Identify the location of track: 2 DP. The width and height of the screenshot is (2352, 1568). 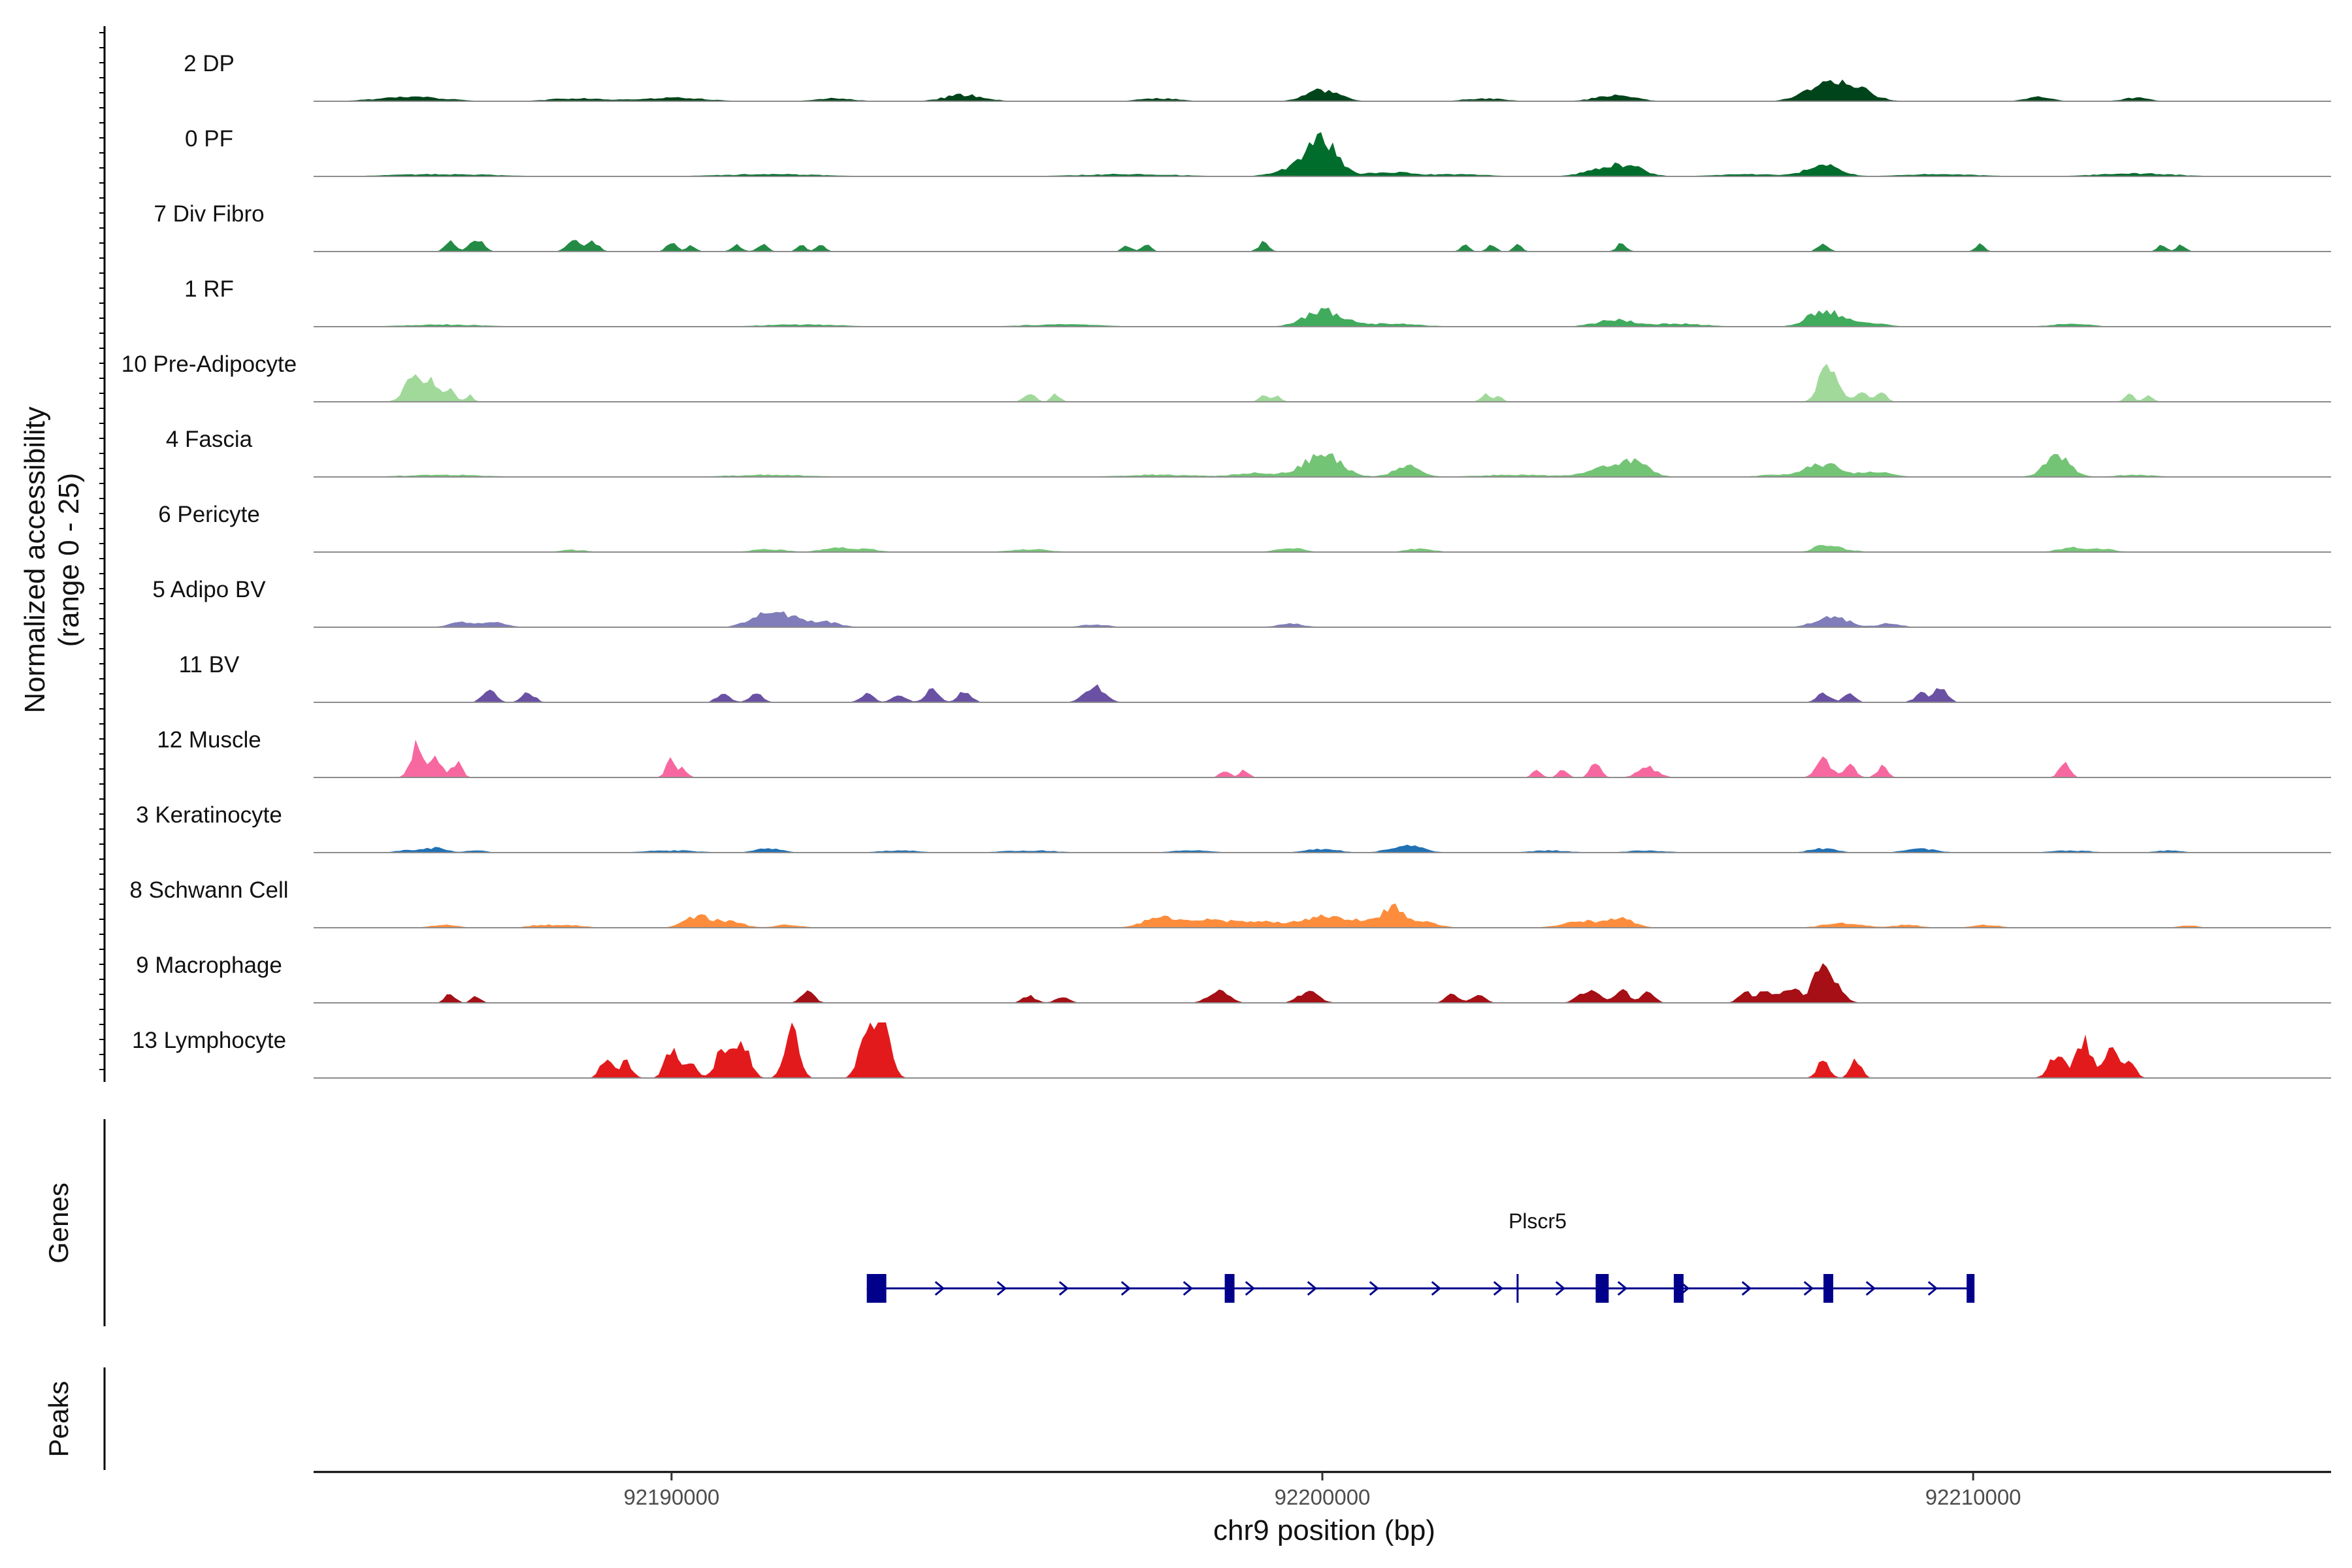
(1257, 76).